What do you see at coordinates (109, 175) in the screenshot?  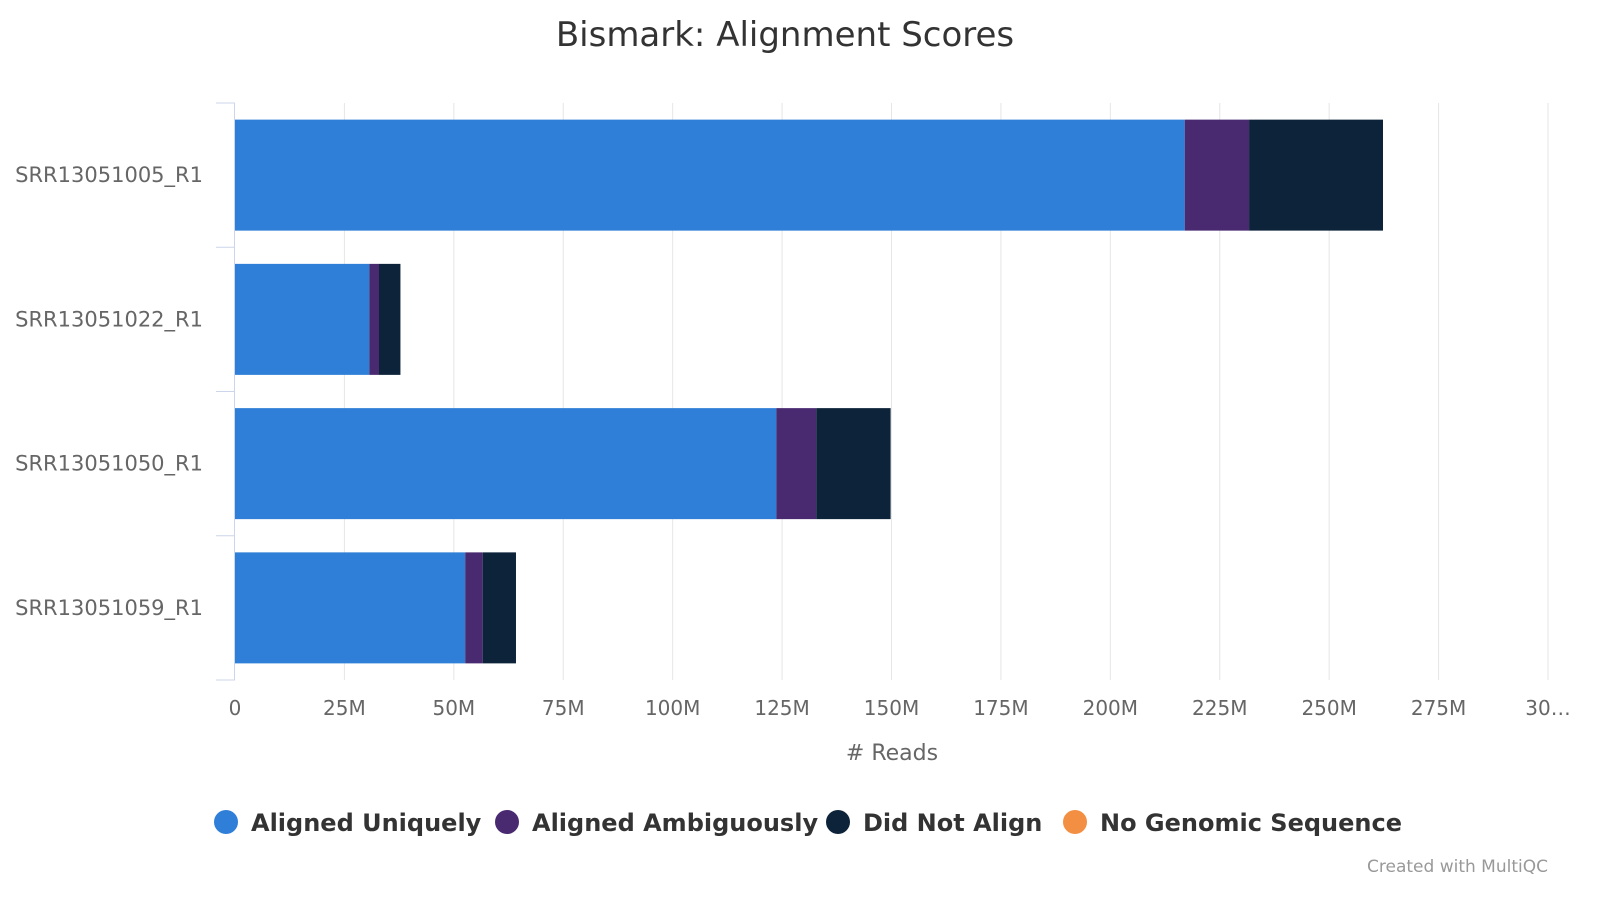 I see `y-category-label: SRR13051005_R1` at bounding box center [109, 175].